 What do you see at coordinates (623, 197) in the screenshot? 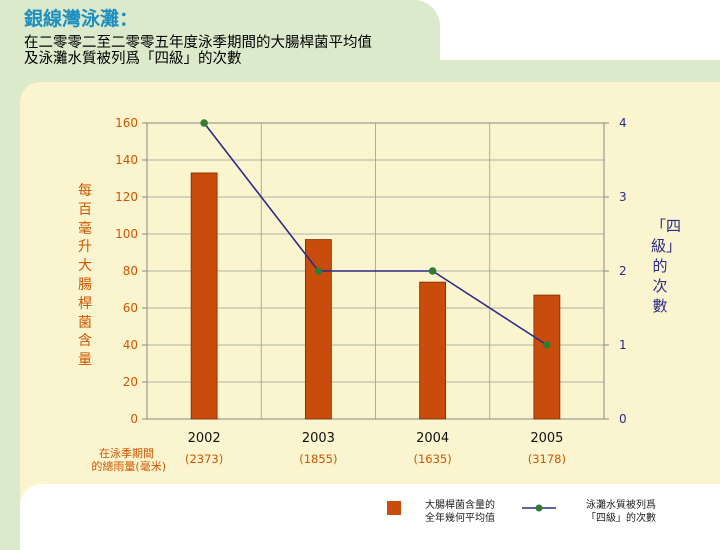
I see `y-tick-label-right: 3` at bounding box center [623, 197].